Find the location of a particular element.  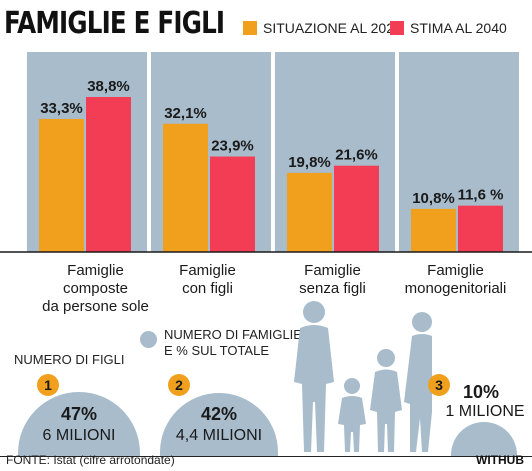

percent-three-children: 10% is located at coordinates (481, 392).